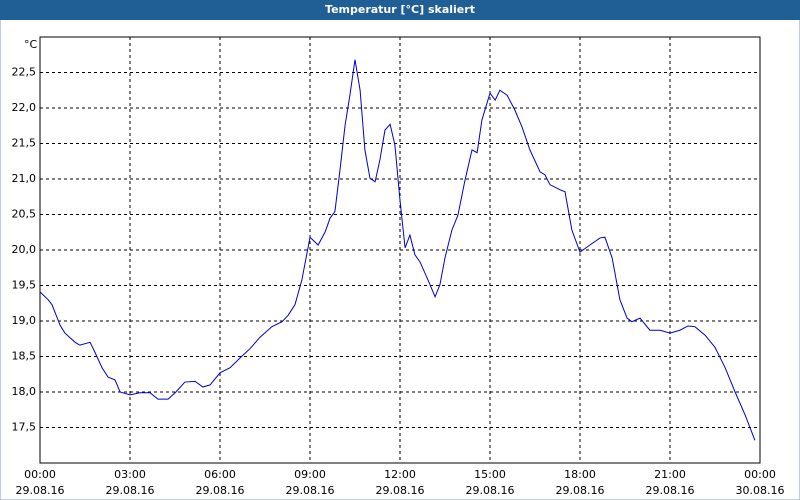 This screenshot has height=500, width=800. I want to click on y-tick-label: 20,5, so click(24, 214).